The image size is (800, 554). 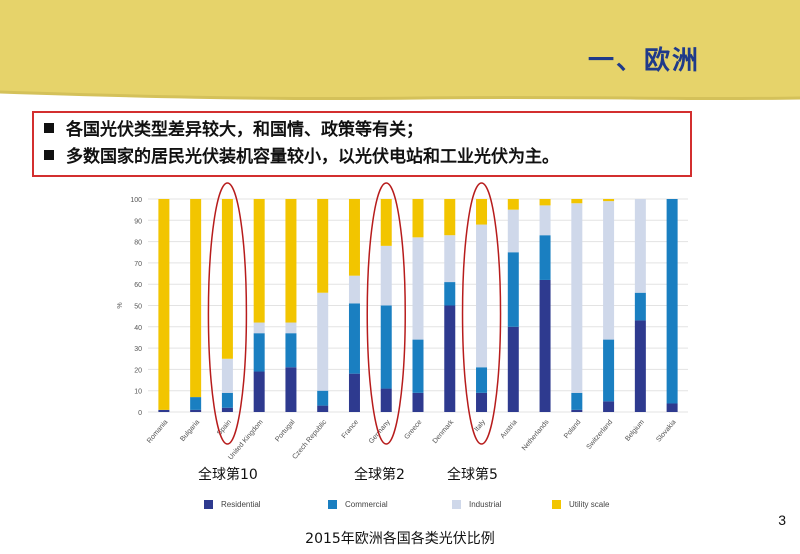 What do you see at coordinates (140, 413) in the screenshot?
I see `y-tick-label: 0` at bounding box center [140, 413].